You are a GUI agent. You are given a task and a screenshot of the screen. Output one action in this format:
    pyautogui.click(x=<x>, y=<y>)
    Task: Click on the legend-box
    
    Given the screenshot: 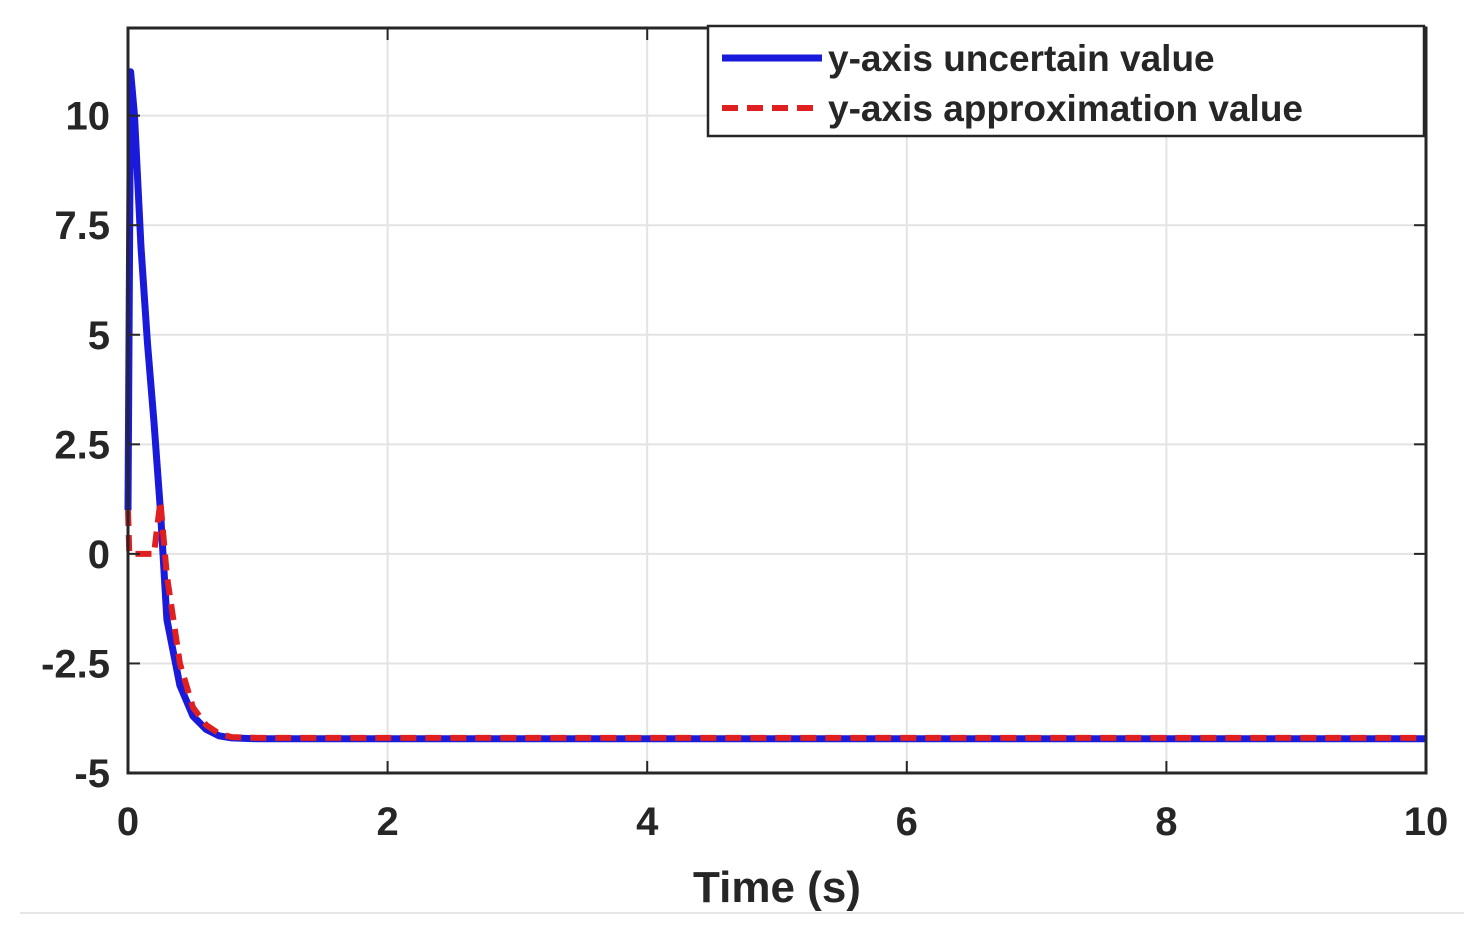 What is the action you would take?
    pyautogui.click(x=1066, y=81)
    